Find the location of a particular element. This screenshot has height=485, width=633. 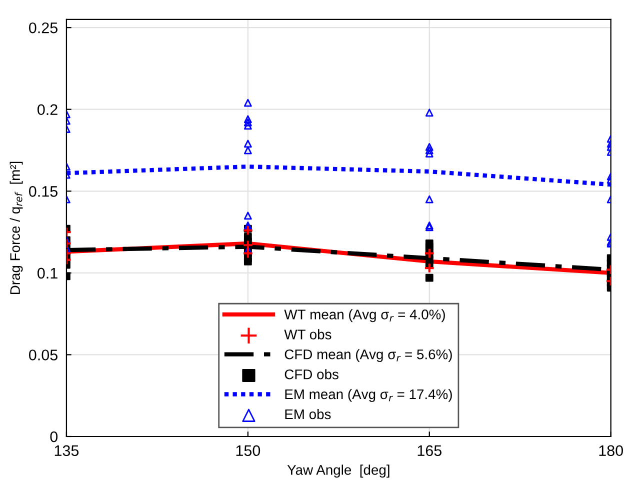

x-tick-label: 165 is located at coordinates (430, 450).